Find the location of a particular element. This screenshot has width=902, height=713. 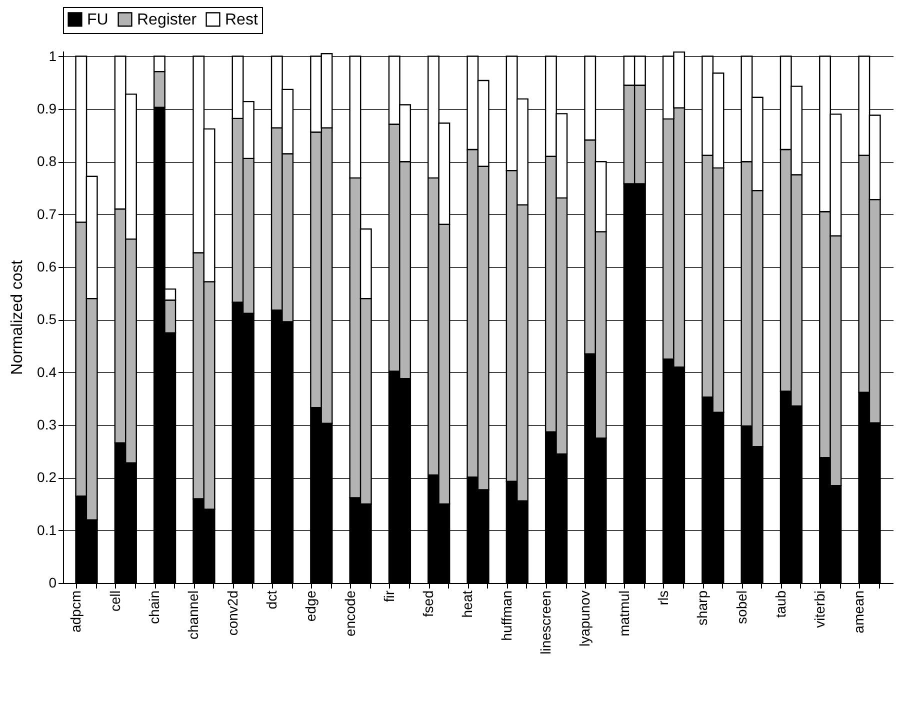

x-tick-label: fir is located at coordinates (388, 596).